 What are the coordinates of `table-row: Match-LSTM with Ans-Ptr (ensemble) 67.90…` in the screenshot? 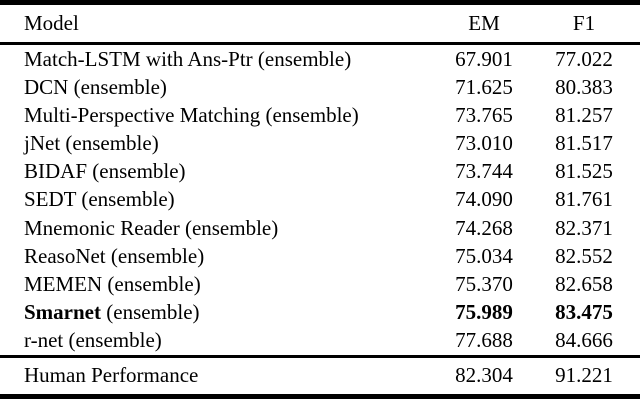 It's located at (320, 59).